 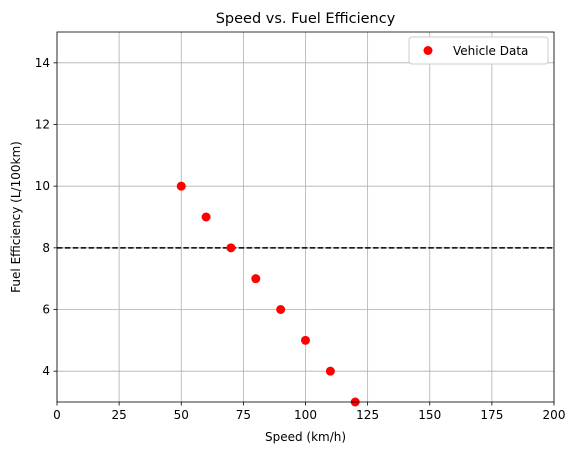 I want to click on x-tick-label: 150, so click(x=429, y=415).